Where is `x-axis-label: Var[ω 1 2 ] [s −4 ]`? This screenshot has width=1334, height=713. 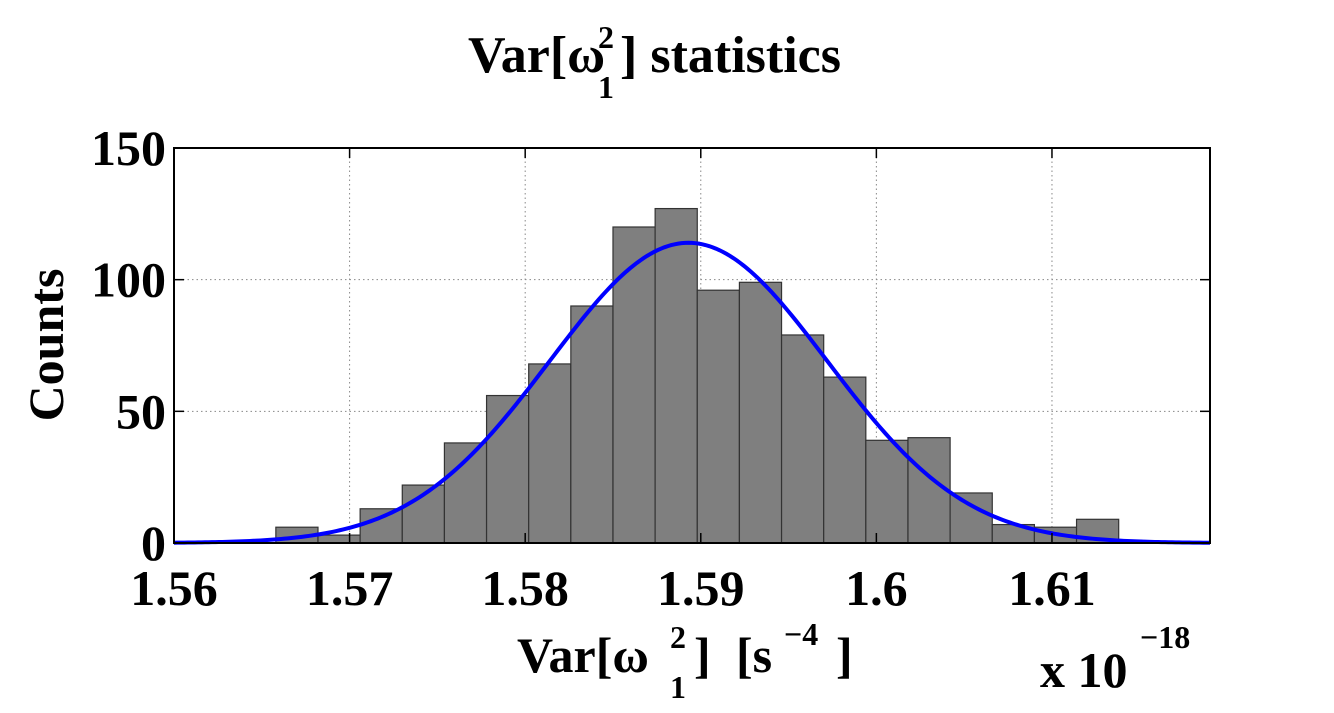
x-axis-label: Var[ω 1 2 ] [s −4 ] is located at coordinates (685, 660).